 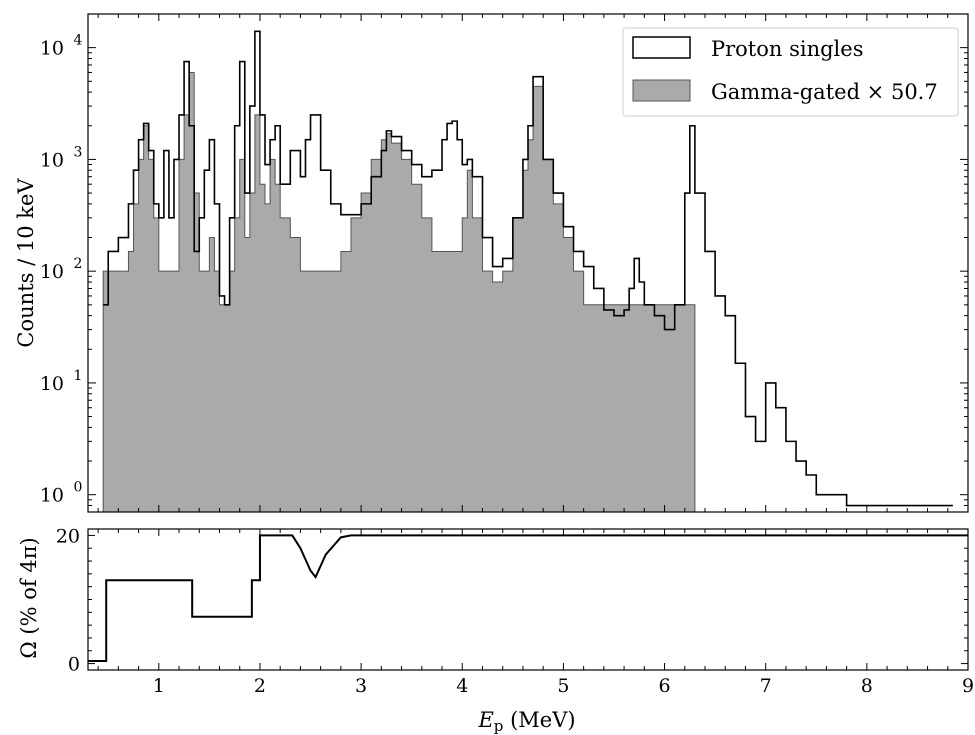 What do you see at coordinates (867, 686) in the screenshot?
I see `x-tick-label: 8` at bounding box center [867, 686].